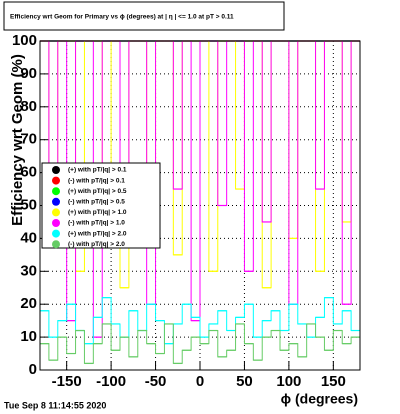 The width and height of the screenshot is (400, 414). I want to click on x-tick-label: -150, so click(67, 381).